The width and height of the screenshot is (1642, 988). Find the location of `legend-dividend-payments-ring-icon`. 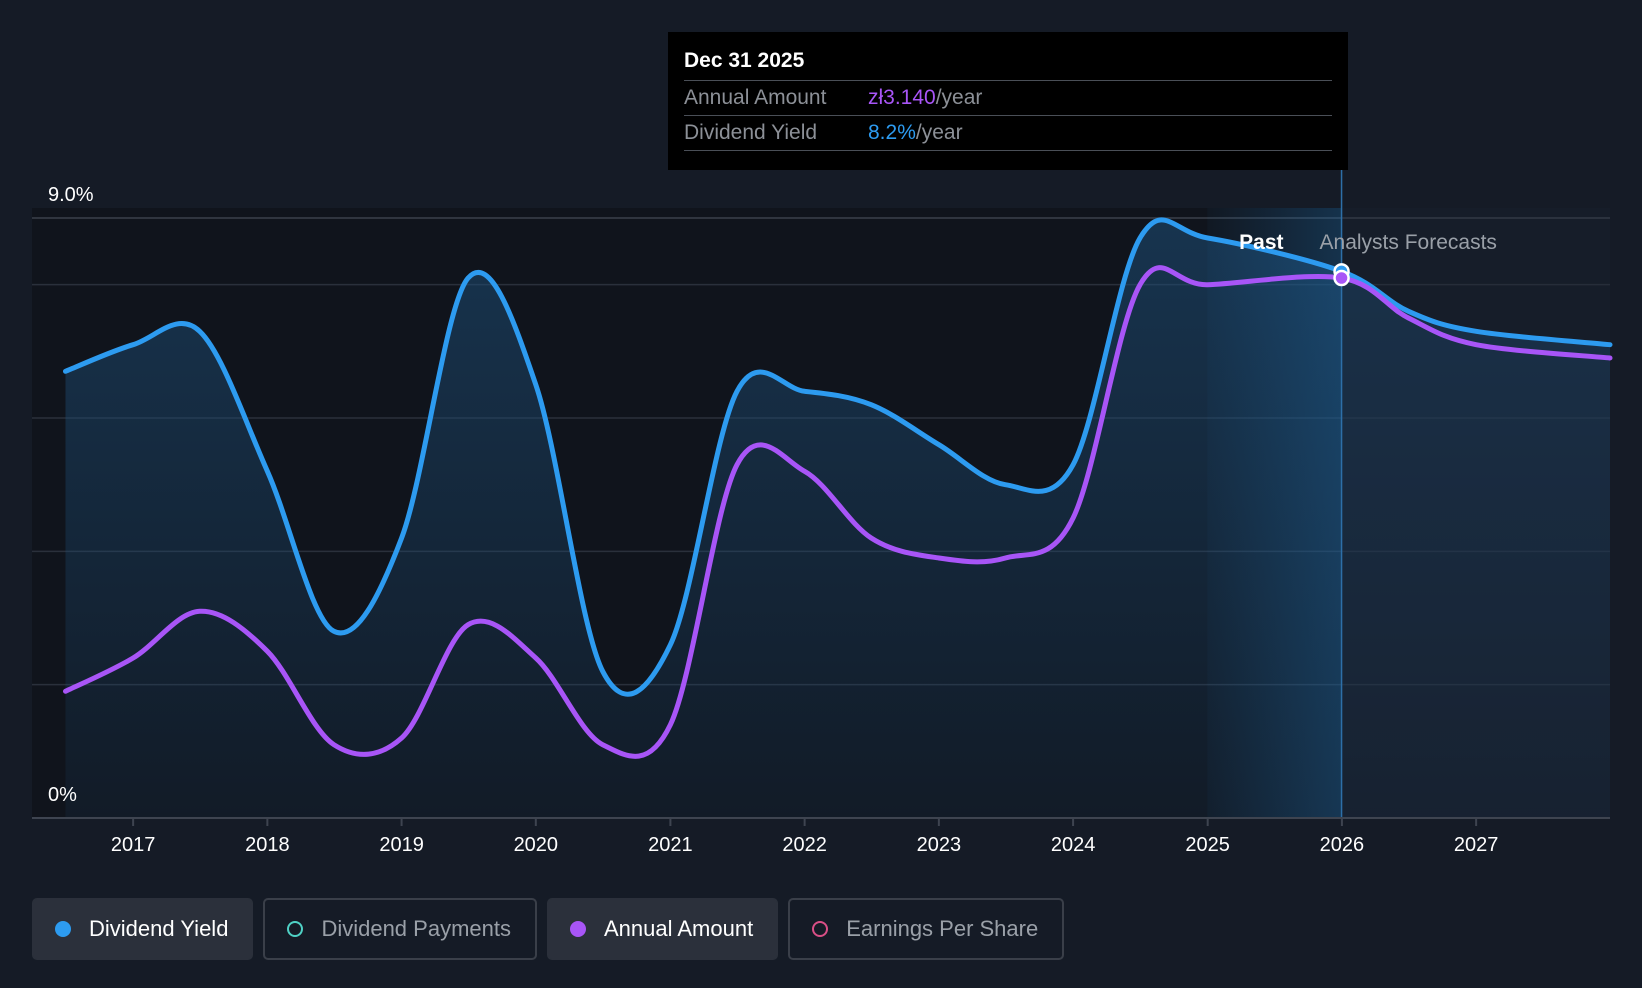

legend-dividend-payments-ring-icon is located at coordinates (295, 929).